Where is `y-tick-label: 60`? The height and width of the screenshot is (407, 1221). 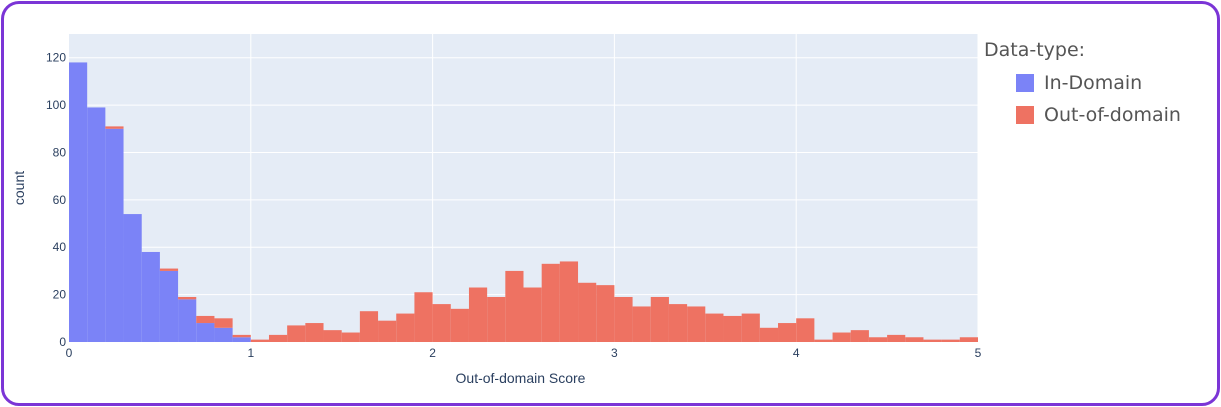 y-tick-label: 60 is located at coordinates (60, 200).